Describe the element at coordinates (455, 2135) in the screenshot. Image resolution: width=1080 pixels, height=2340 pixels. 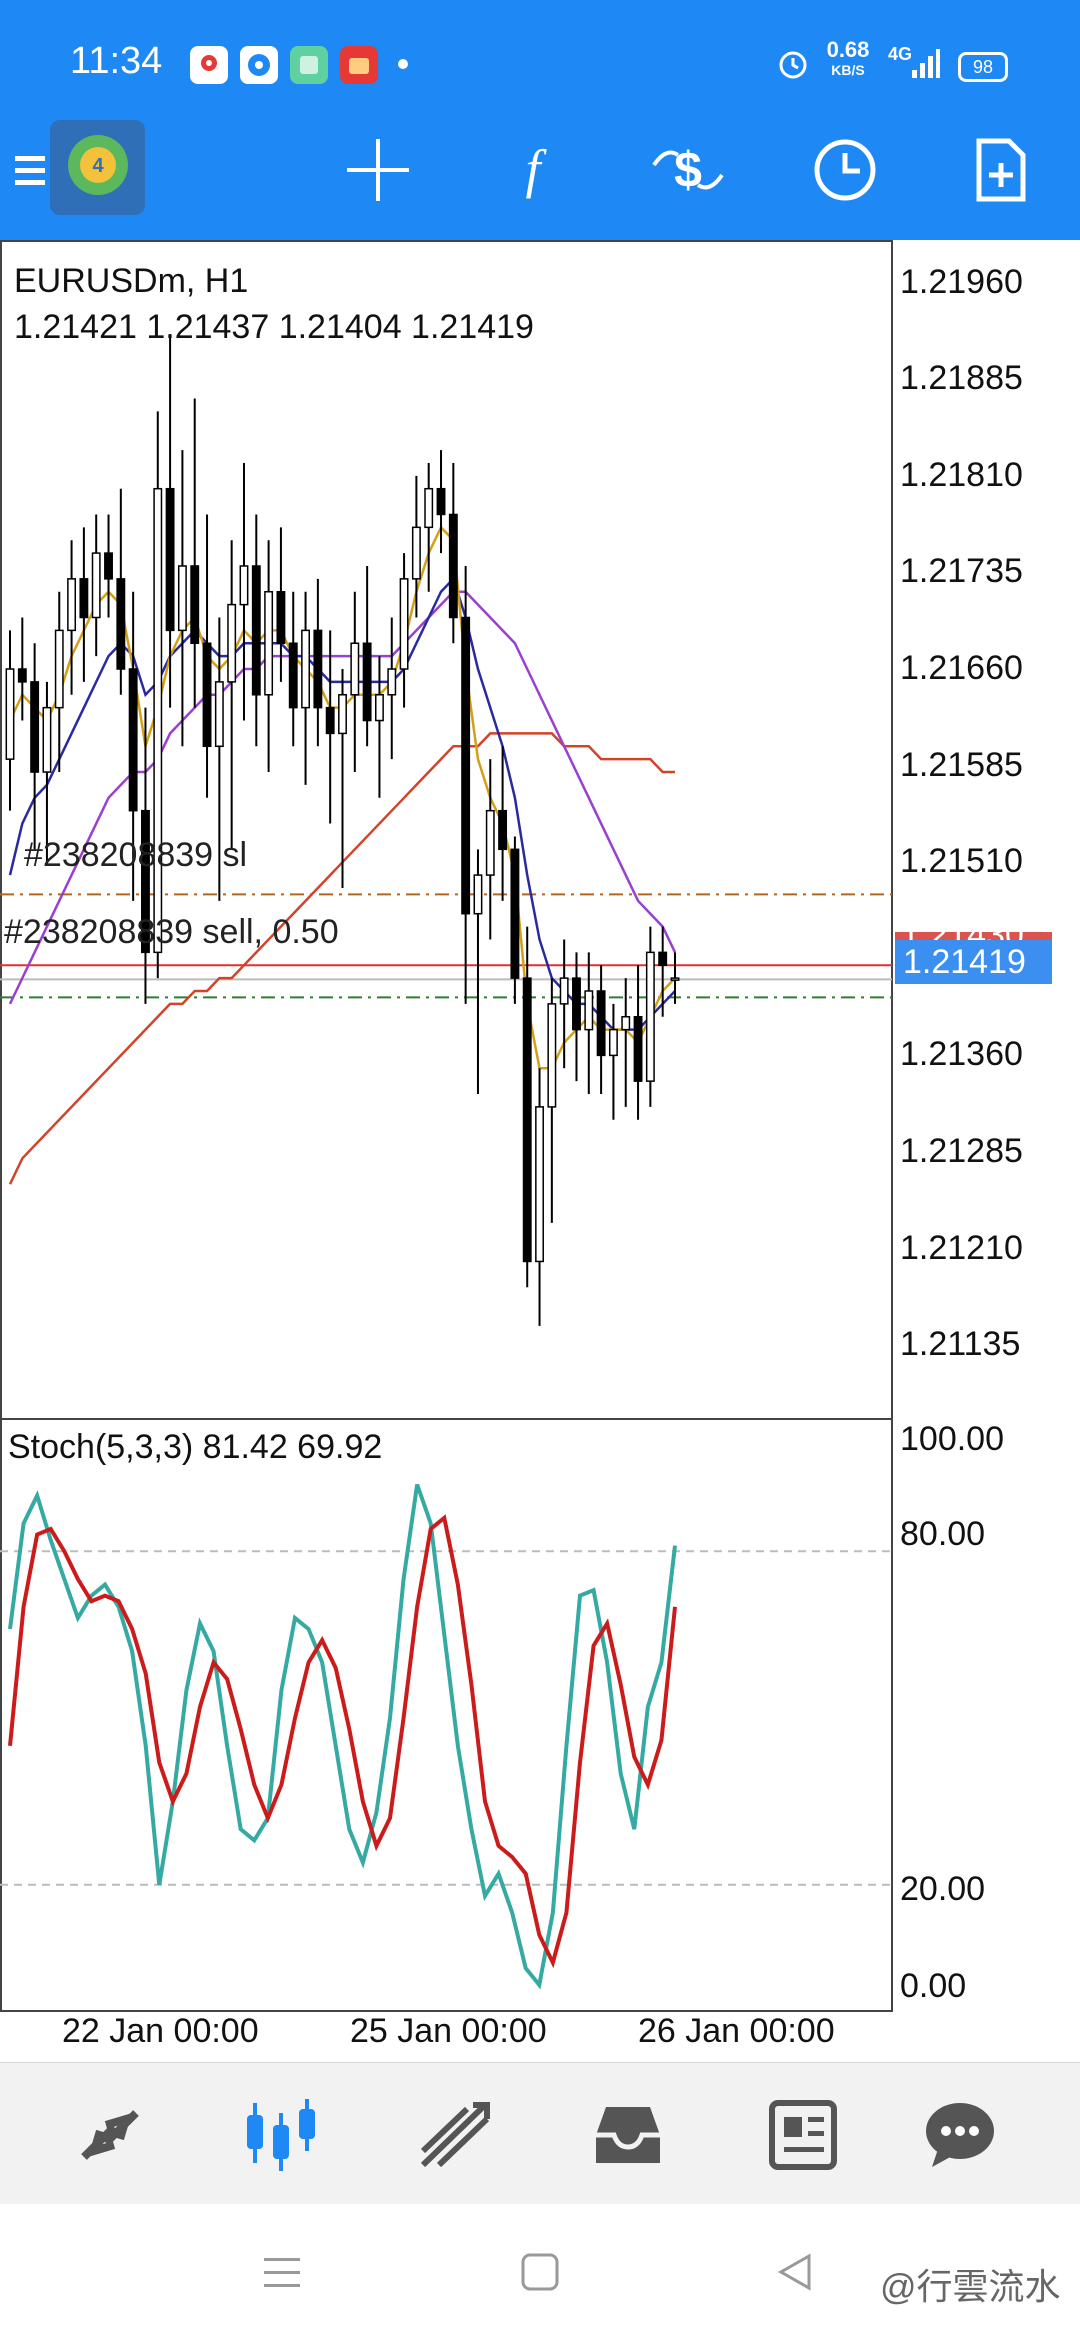
I see `trade-tab-icon` at that location.